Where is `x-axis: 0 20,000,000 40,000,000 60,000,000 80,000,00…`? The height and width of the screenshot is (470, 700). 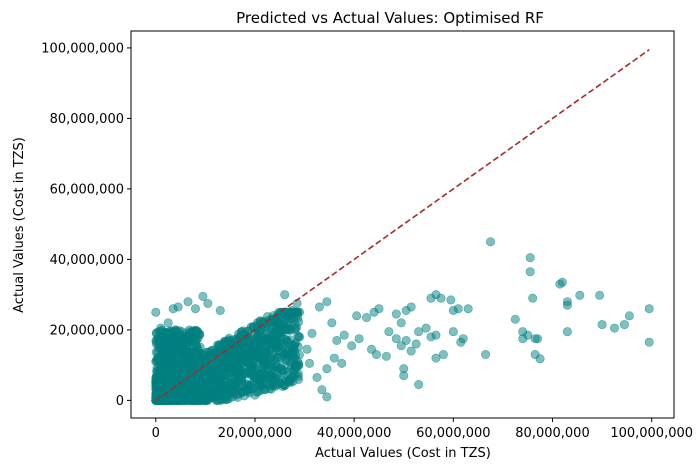
x-axis: 0 20,000,000 40,000,000 60,000,000 80,000,00… is located at coordinates (422, 429).